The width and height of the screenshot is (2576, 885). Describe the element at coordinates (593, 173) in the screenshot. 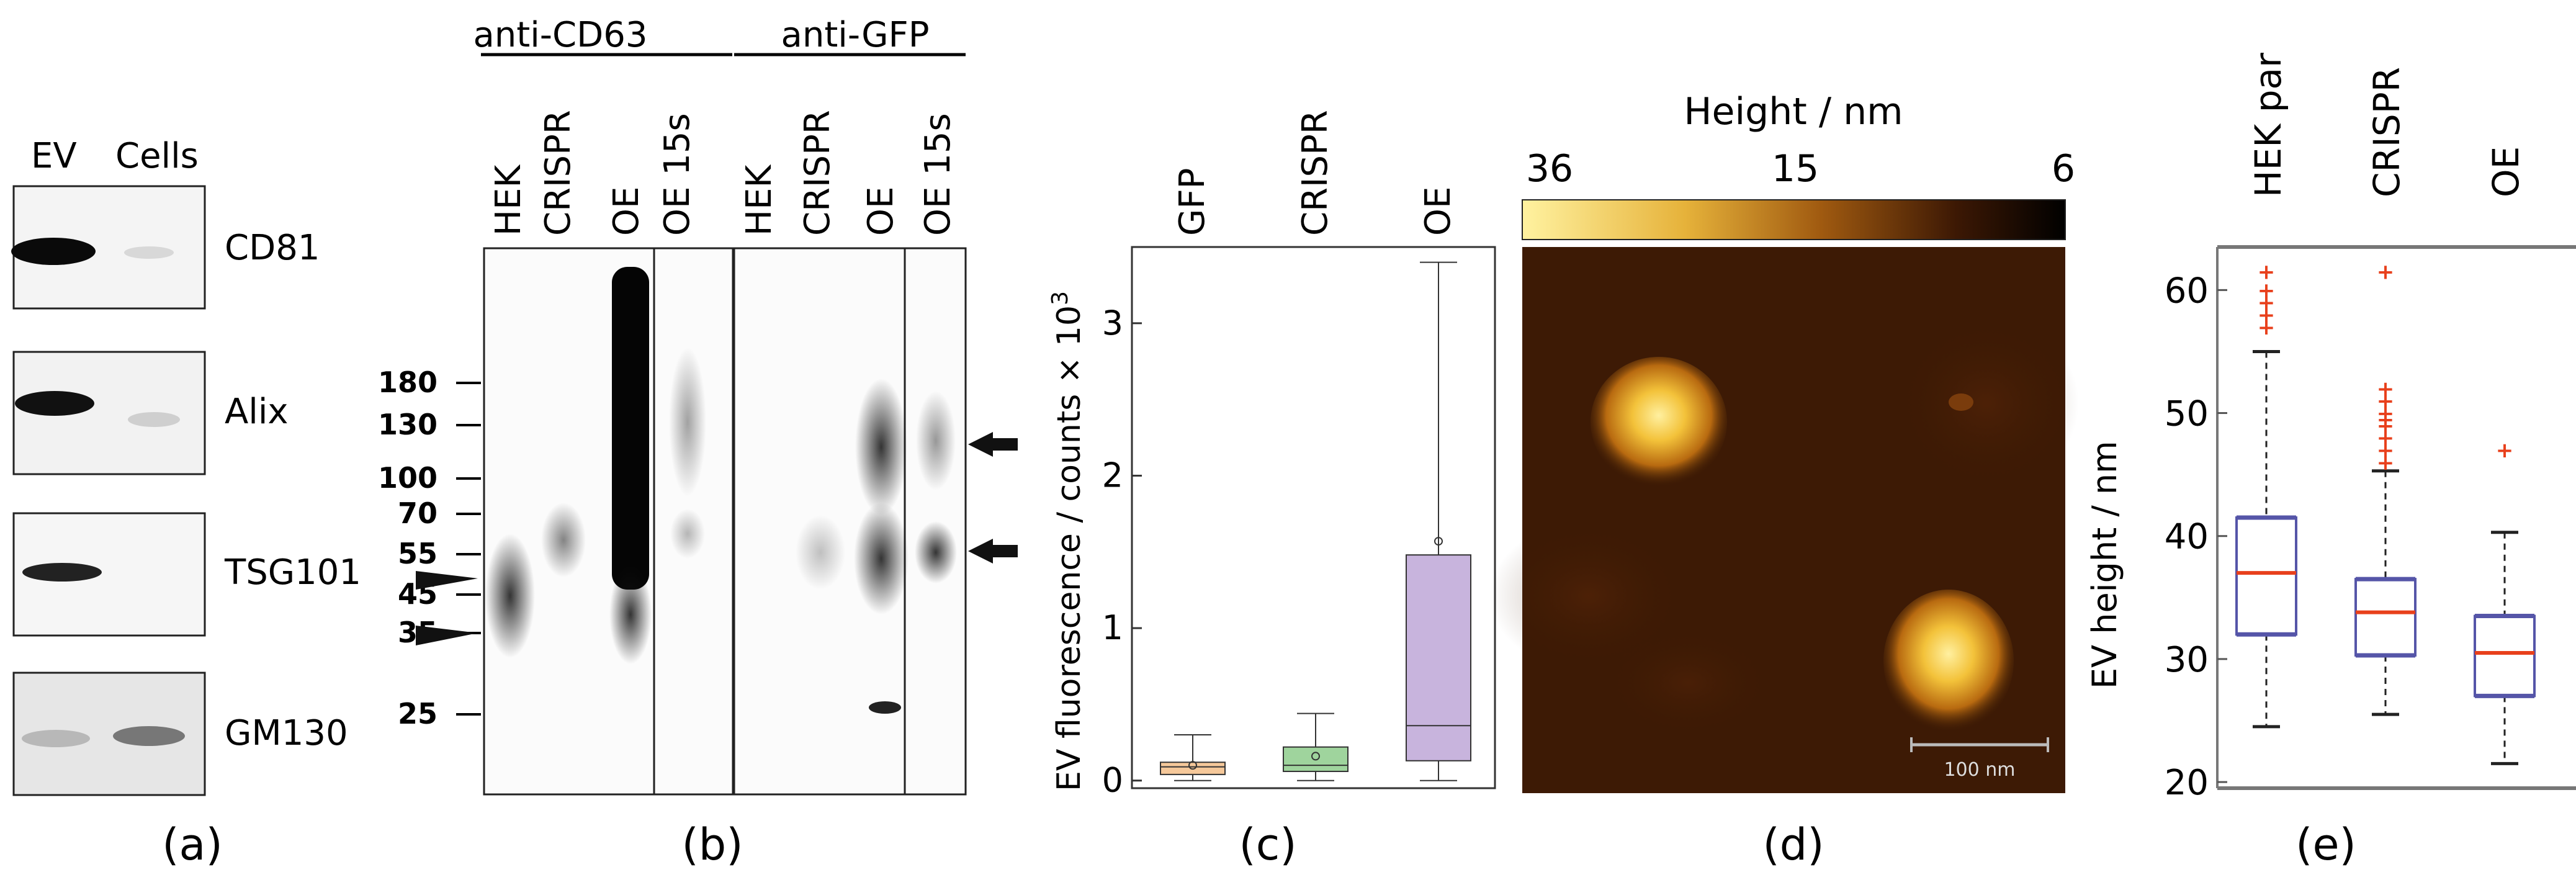

I see `lane-labels-cd63: HEK CRISPR OE OE 15s` at that location.